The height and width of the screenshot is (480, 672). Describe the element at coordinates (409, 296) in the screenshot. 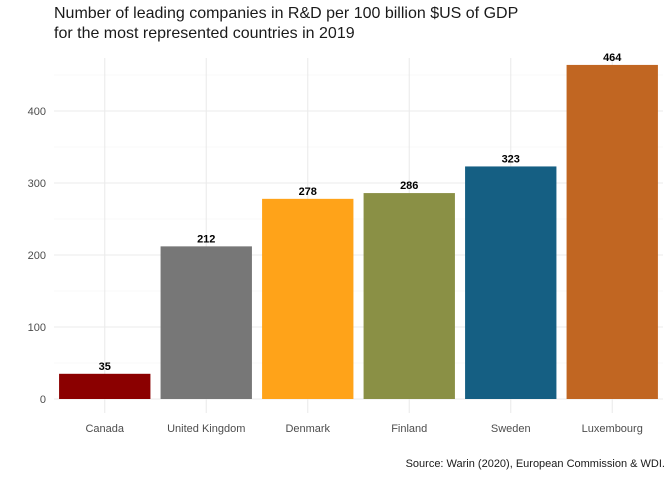

I see `bar-finland` at that location.